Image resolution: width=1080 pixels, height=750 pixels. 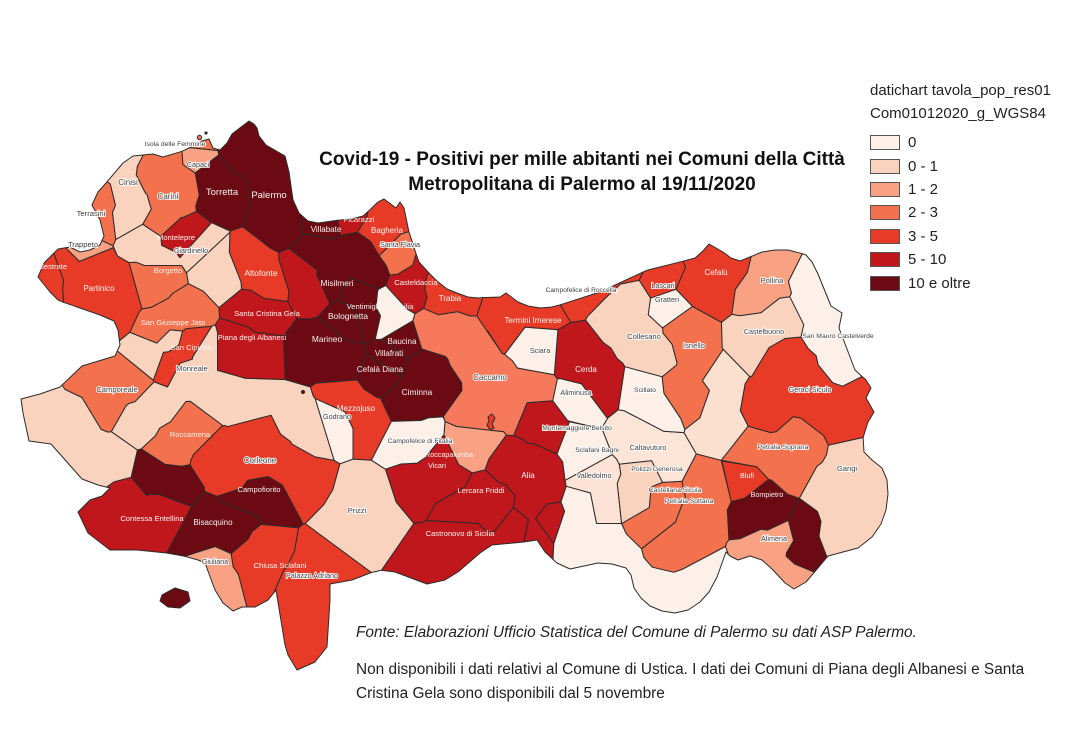 What do you see at coordinates (336, 283) in the screenshot?
I see `svg-text: Misilmeri` at bounding box center [336, 283].